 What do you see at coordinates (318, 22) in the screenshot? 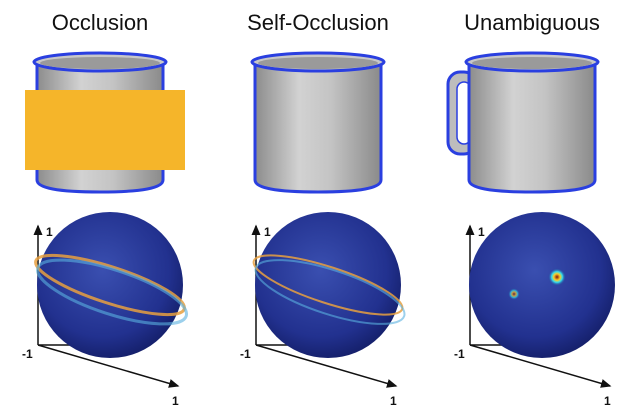
I see `panel-title: Self-Occlusion` at bounding box center [318, 22].